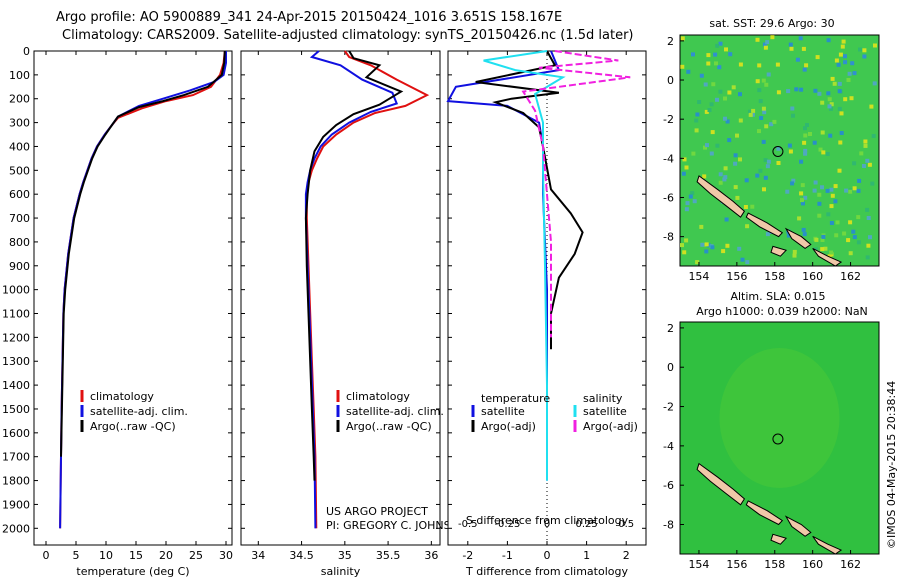 The width and height of the screenshot is (900, 580). Describe the element at coordinates (668, 158) in the screenshot. I see `y-tick-label: -4` at that location.